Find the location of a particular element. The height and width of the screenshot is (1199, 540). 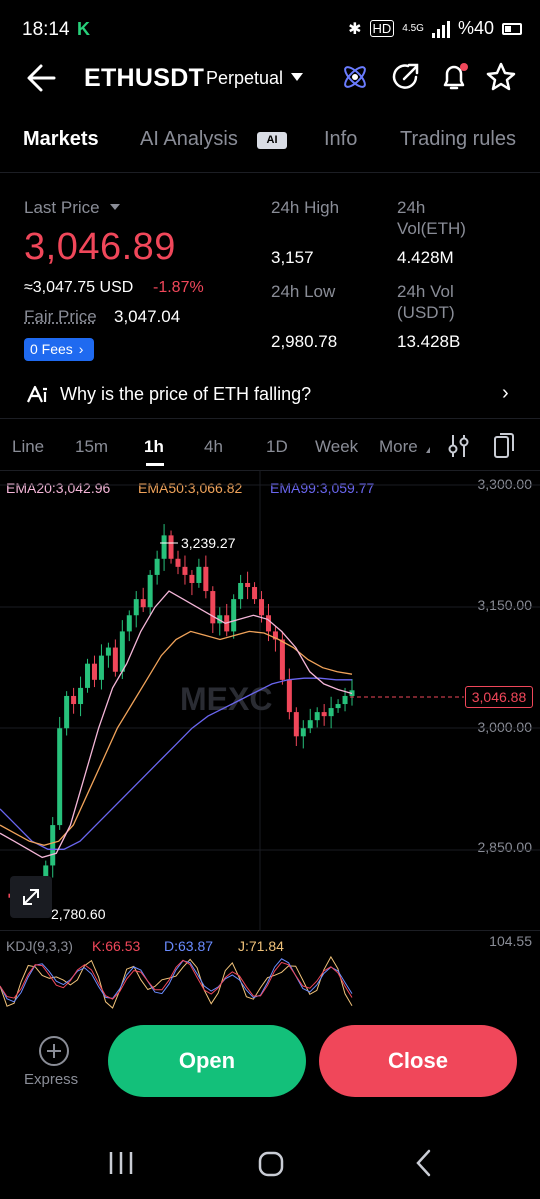

low-marker: 2,780.60 is located at coordinates (78, 914).